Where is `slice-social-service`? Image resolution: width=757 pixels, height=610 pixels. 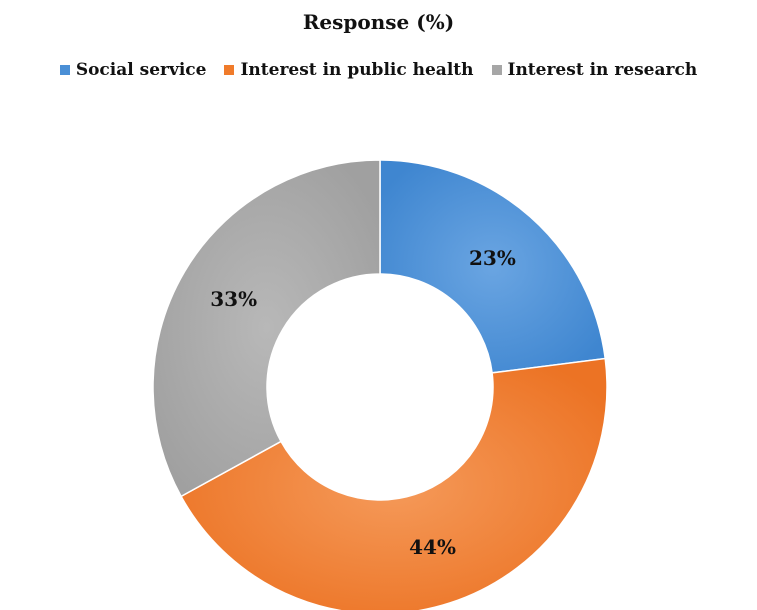 slice-social-service is located at coordinates (493, 266).